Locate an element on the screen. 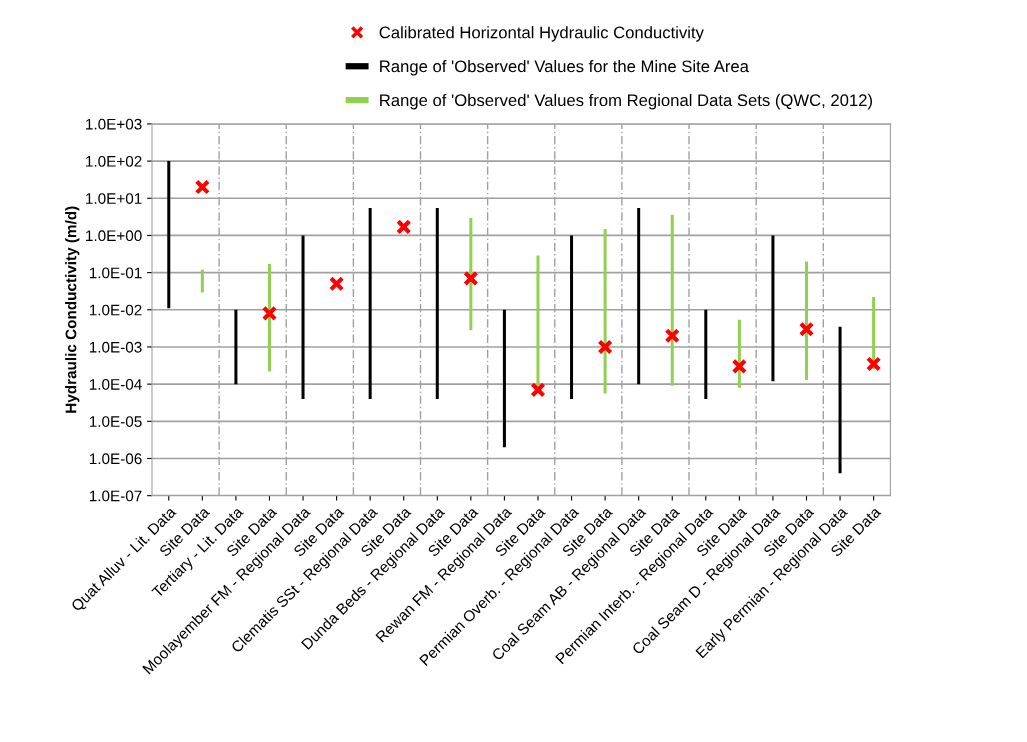 The image size is (1027, 742). legend-label: Range of 'Observed' Values for the Mine Site Area is located at coordinates (564, 68).